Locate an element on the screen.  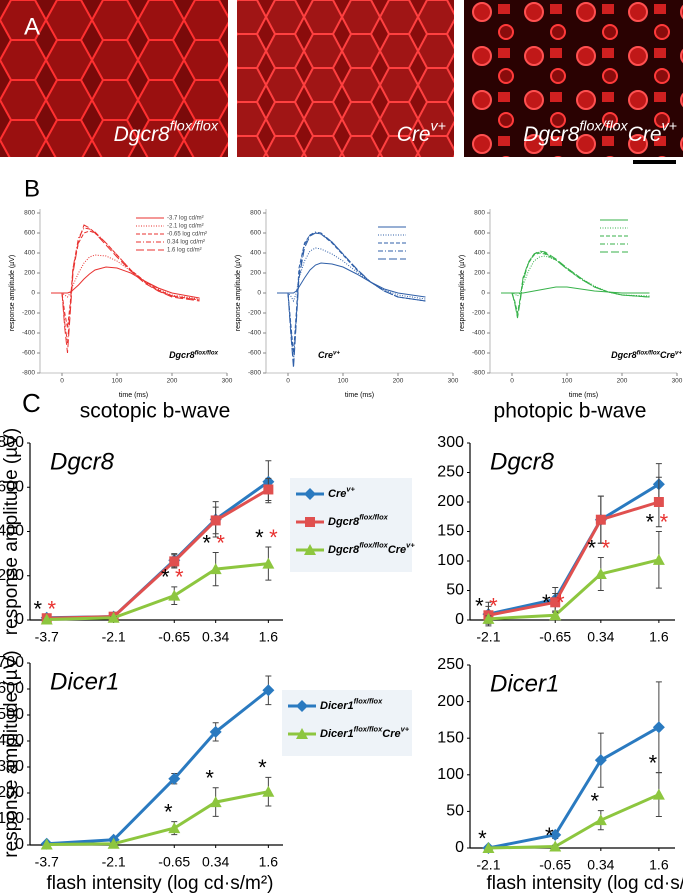
column-title: scotopic b-wave is located at coordinates (155, 411).